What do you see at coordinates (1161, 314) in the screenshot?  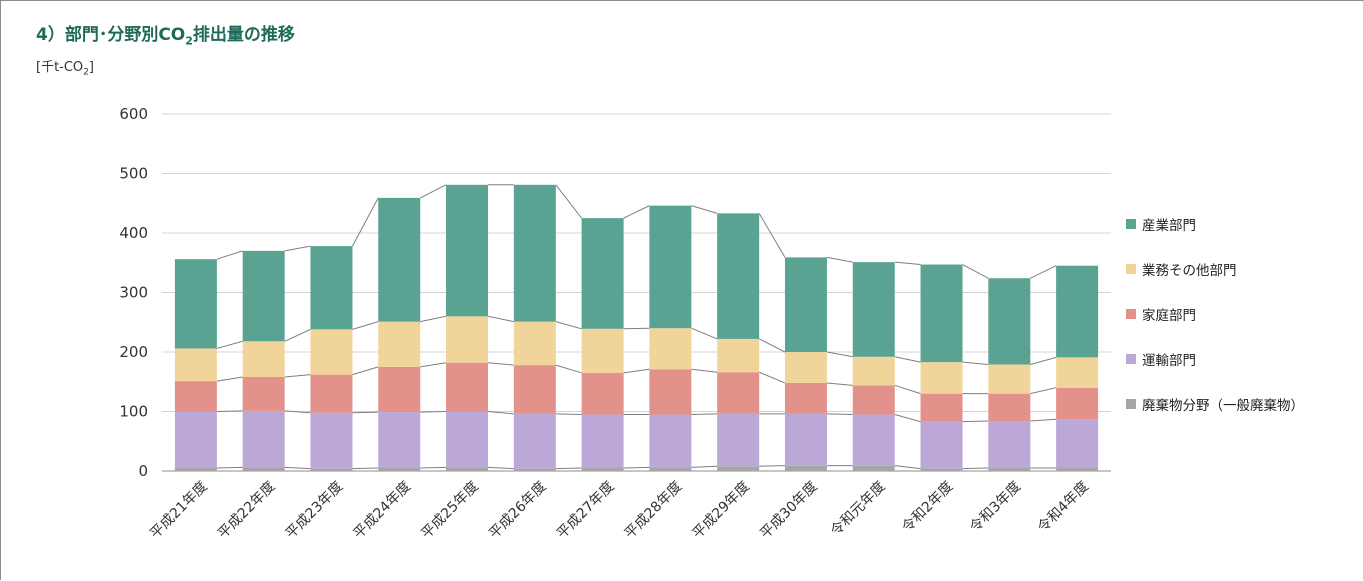 I see `legend-item: 家庭部門` at bounding box center [1161, 314].